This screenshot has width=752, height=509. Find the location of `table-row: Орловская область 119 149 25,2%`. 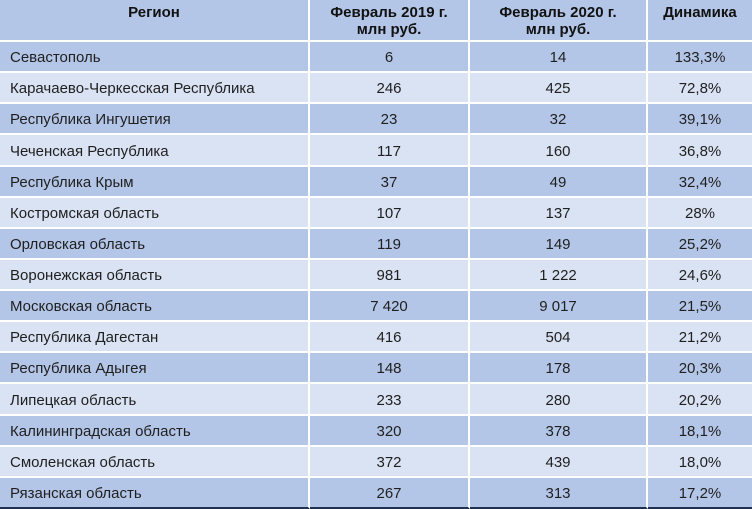

table-row: Орловская область 119 149 25,2% is located at coordinates (376, 244).